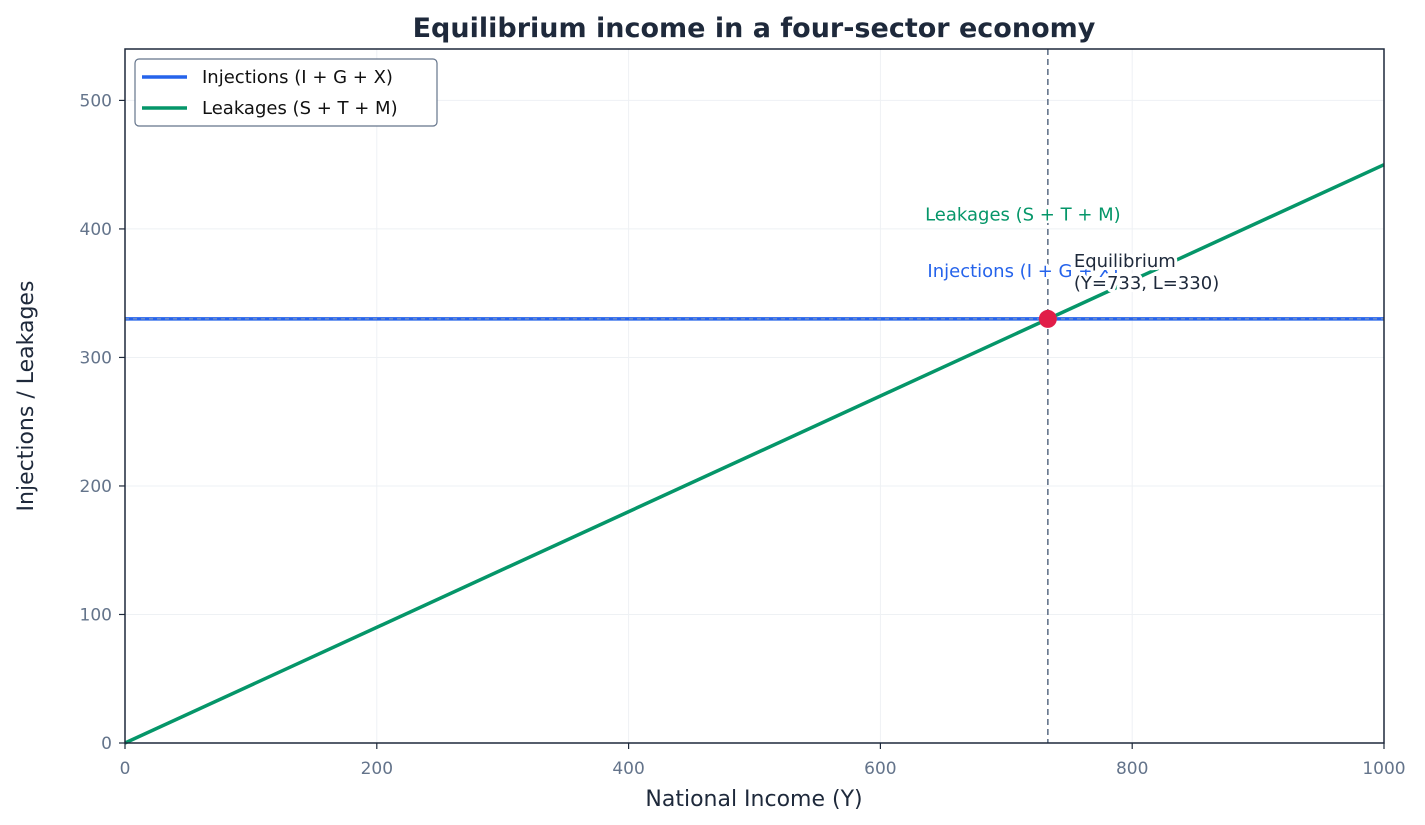  Describe the element at coordinates (26, 396) in the screenshot. I see `y-axis-label: Injections / Leakages` at that location.